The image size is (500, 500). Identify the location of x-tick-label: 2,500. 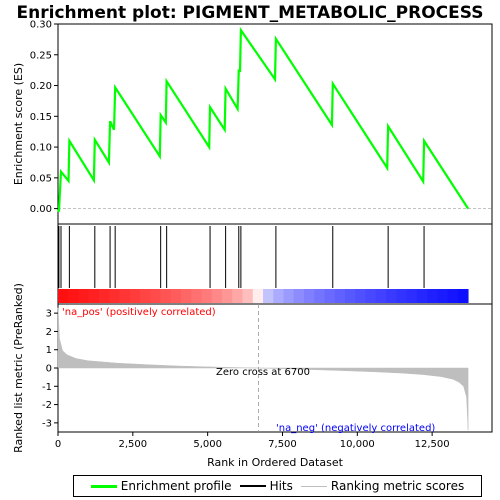
(133, 444).